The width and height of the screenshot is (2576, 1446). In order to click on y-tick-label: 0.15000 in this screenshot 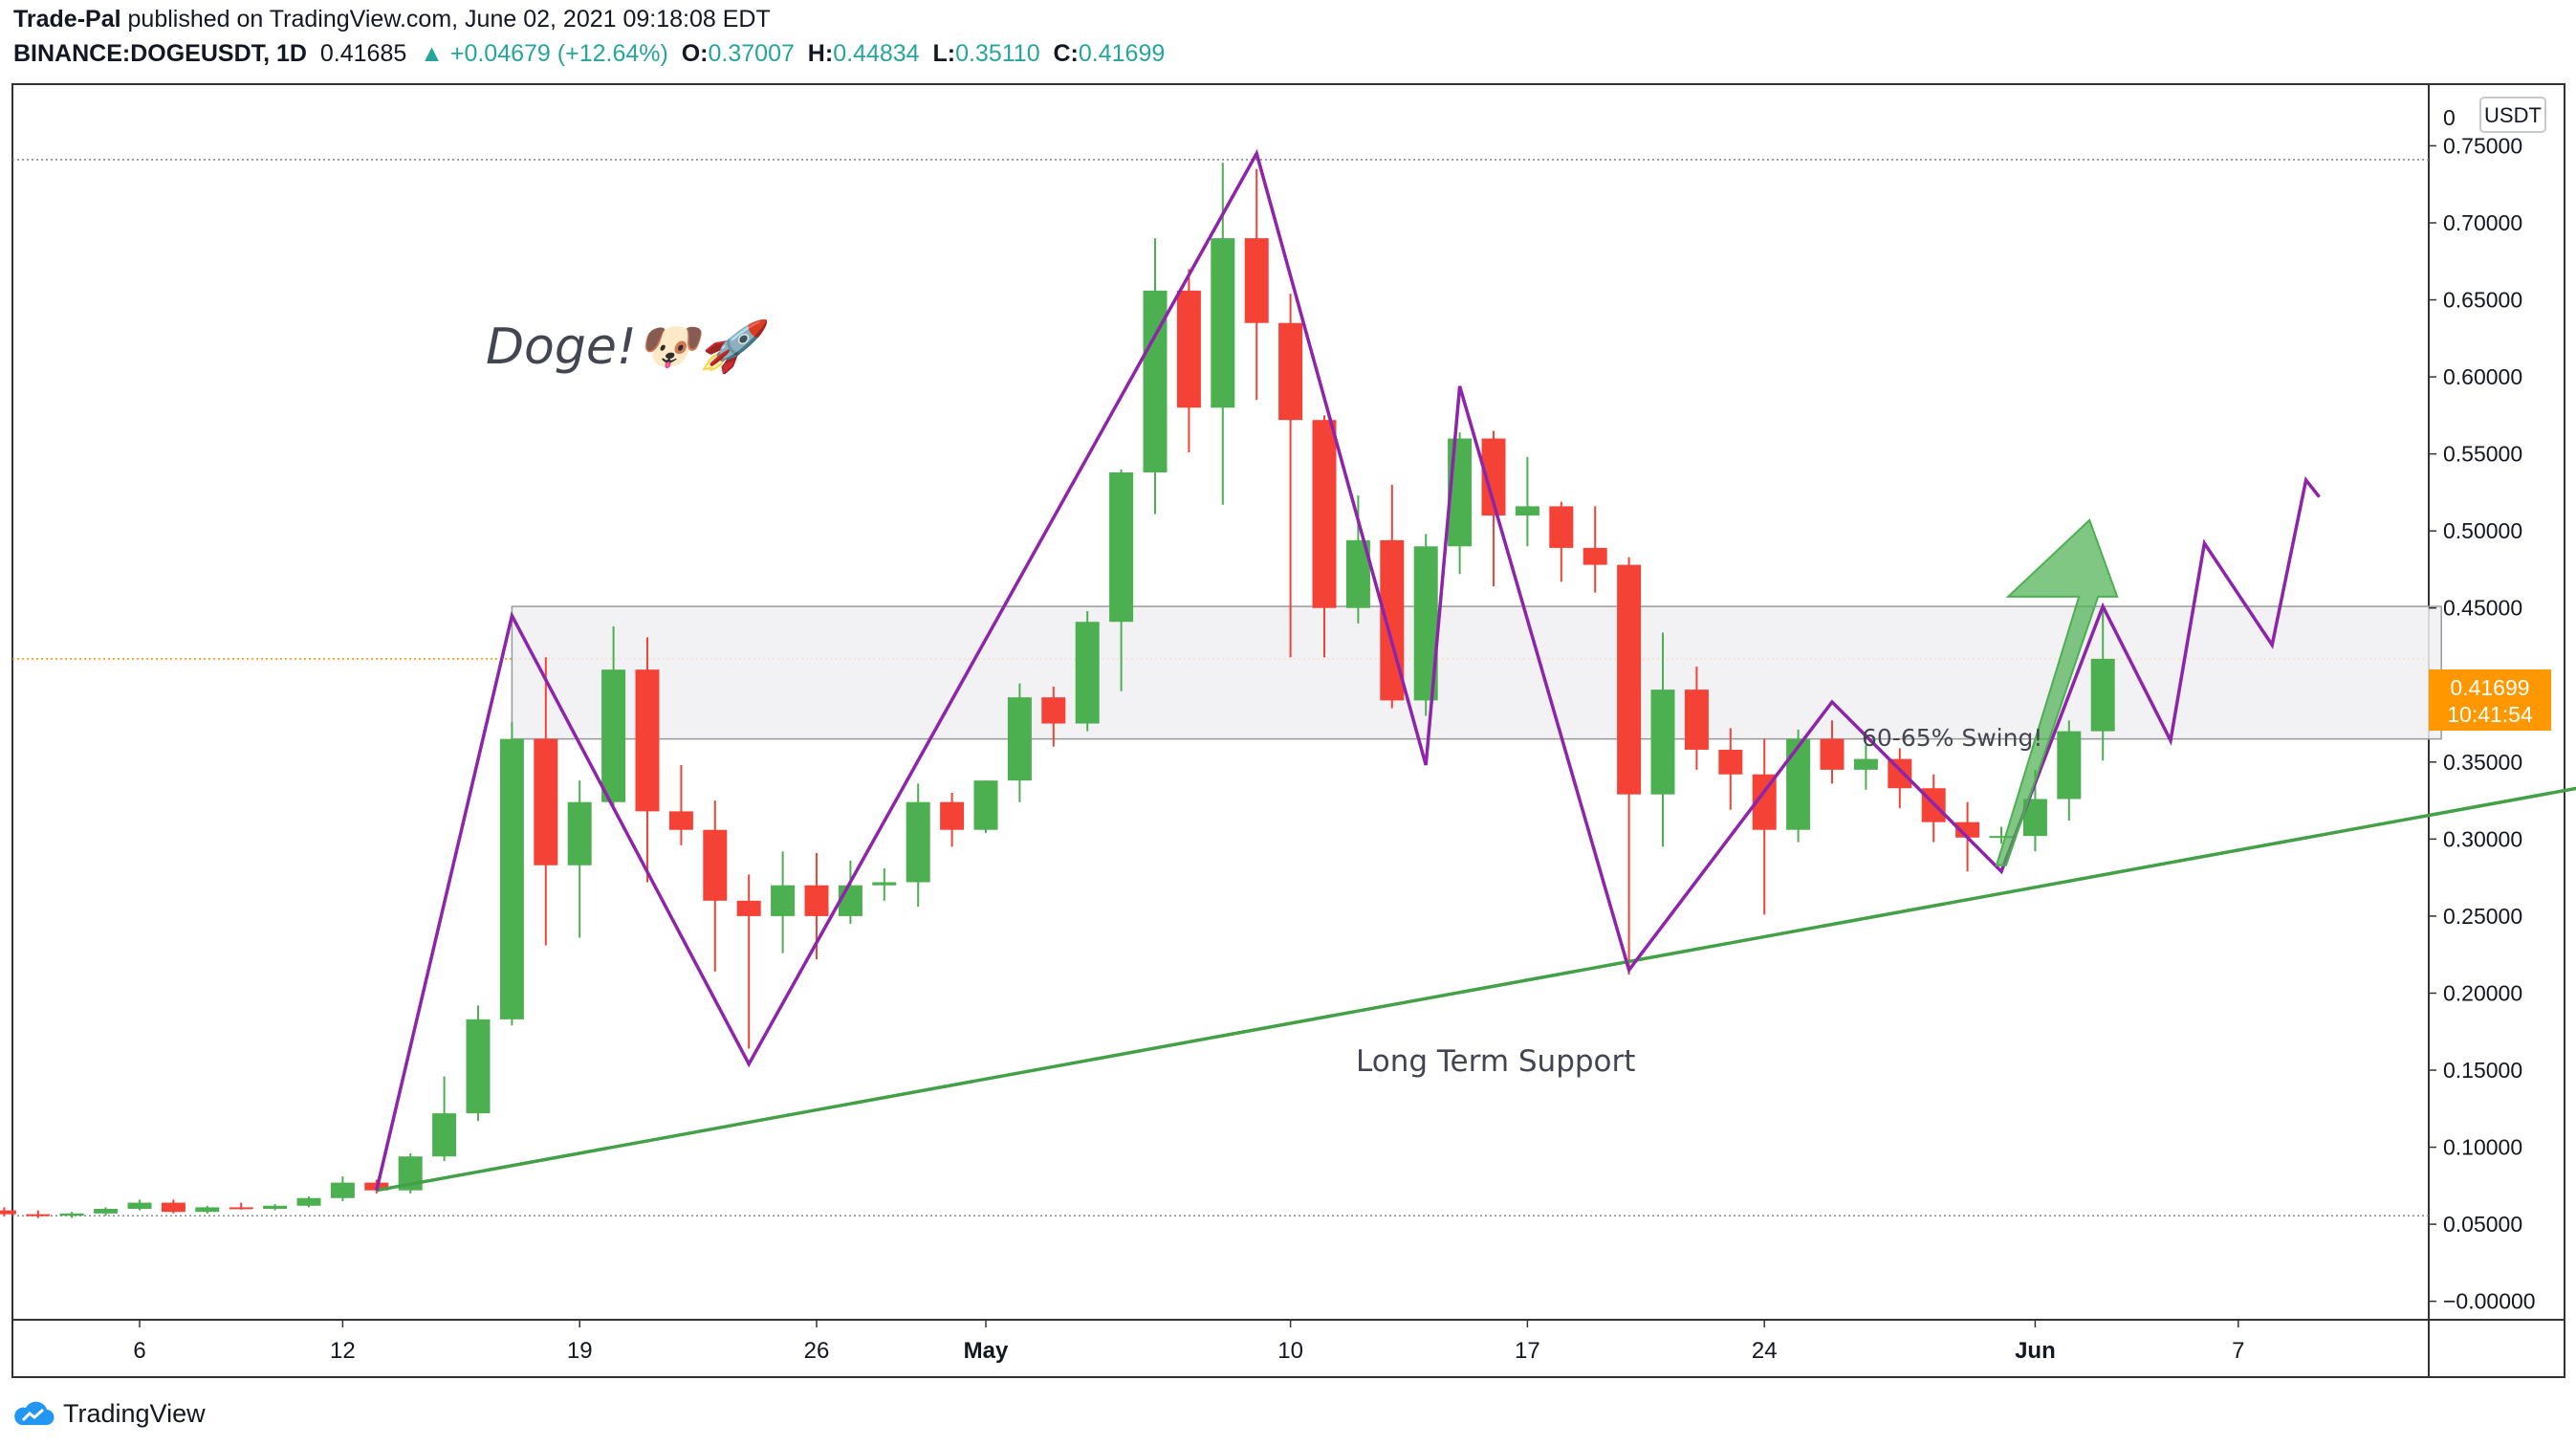, I will do `click(2482, 1070)`.